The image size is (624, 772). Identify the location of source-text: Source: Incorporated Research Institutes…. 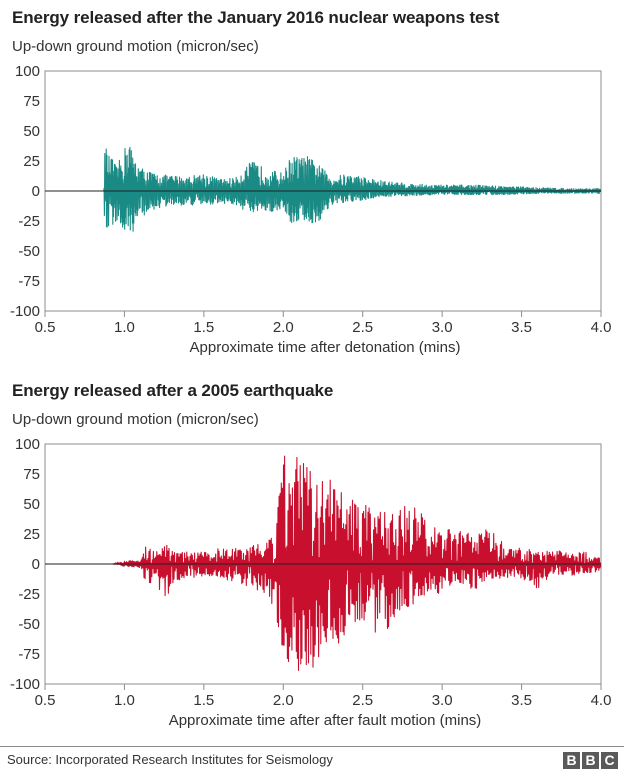
(170, 759).